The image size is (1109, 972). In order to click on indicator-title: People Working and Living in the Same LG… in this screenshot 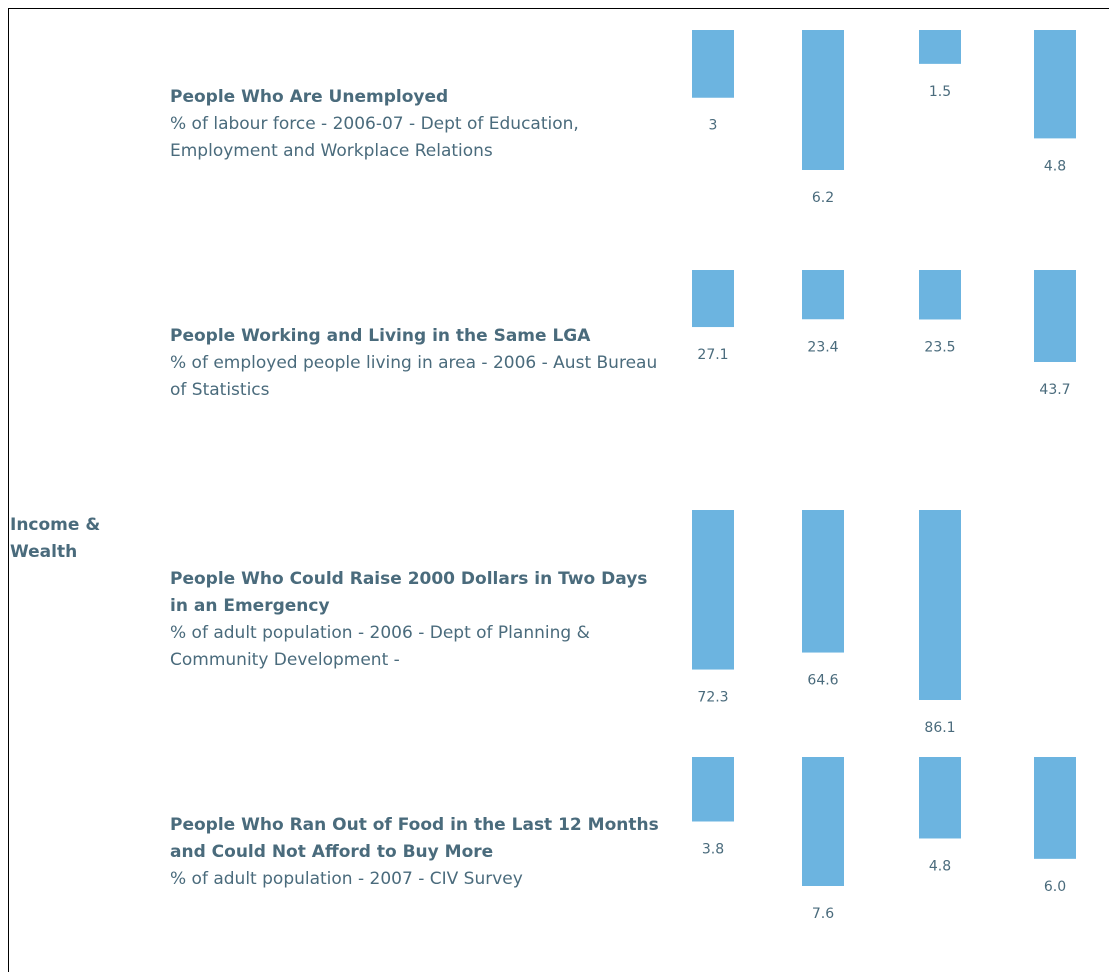, I will do `click(380, 336)`.